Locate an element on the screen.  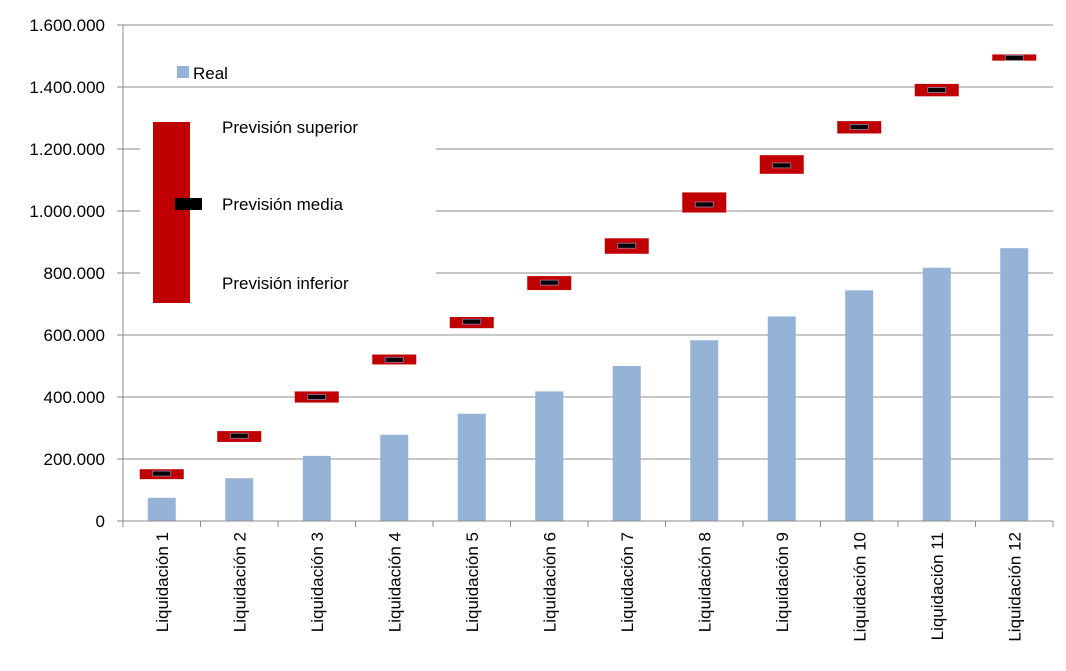
y-tick-label: 800.000 is located at coordinates (74, 273).